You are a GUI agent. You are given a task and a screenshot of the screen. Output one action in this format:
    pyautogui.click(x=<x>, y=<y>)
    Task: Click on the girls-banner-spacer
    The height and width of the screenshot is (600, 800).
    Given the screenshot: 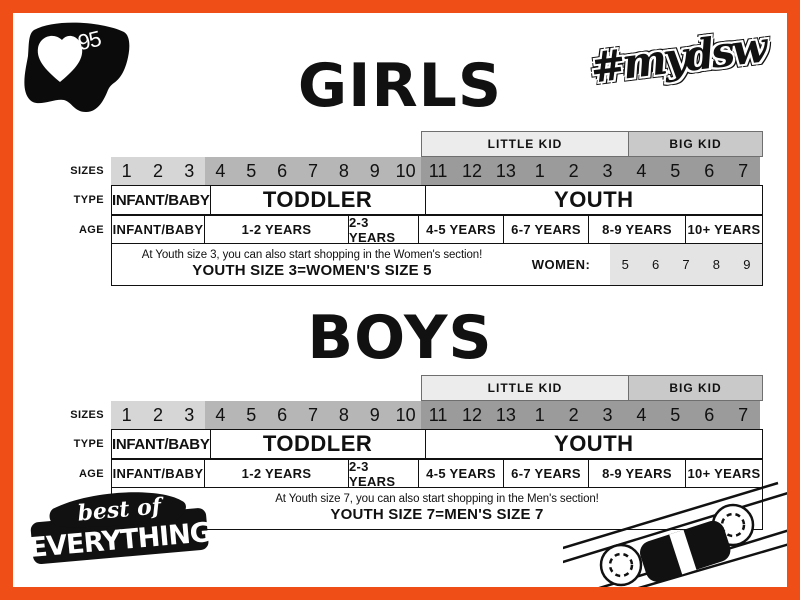 What is the action you would take?
    pyautogui.click(x=266, y=144)
    